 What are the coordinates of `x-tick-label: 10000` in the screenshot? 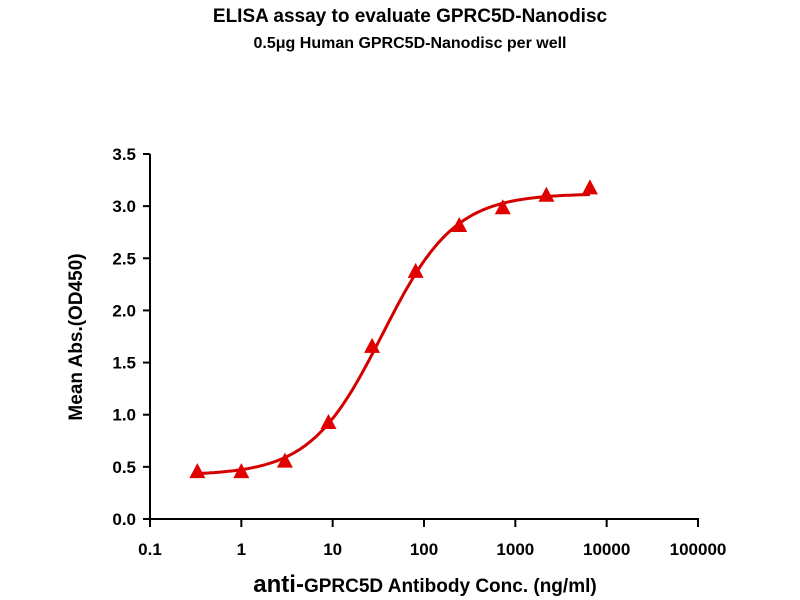 It's located at (606, 549).